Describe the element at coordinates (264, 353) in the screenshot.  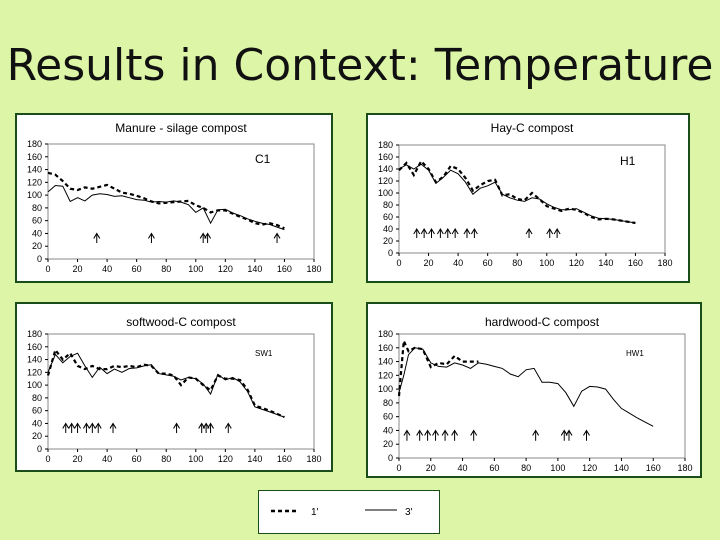
I see `chart-tag: SW1` at that location.